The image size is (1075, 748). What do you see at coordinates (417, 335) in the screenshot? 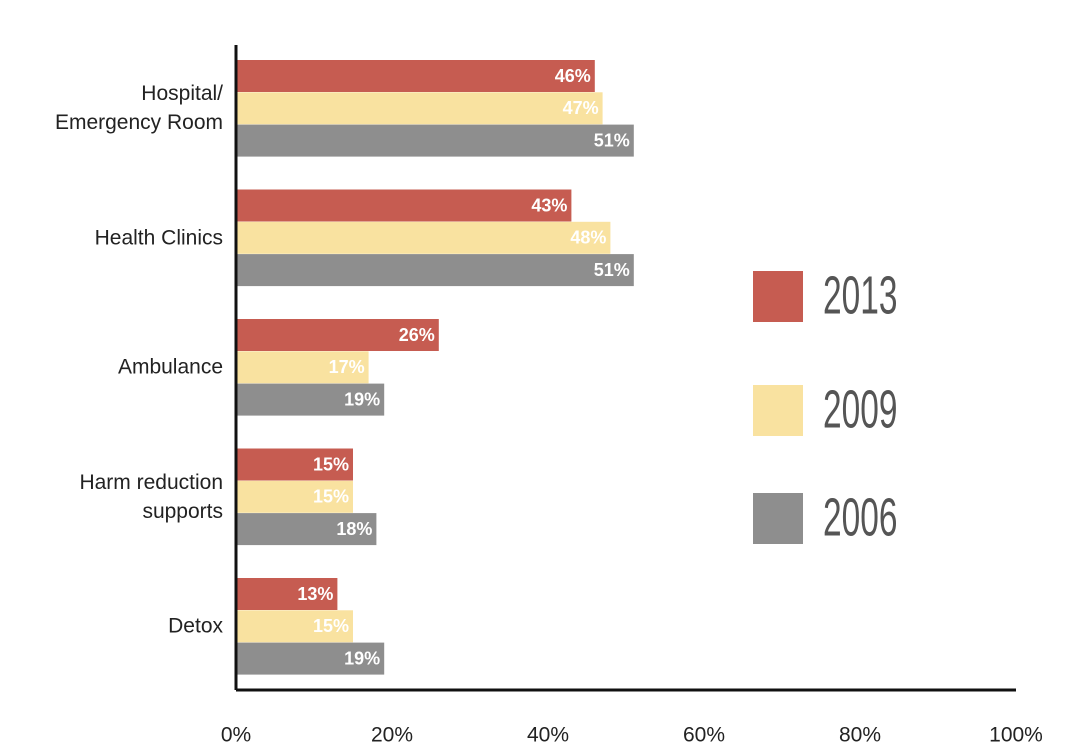
I see `value-label: 26%` at bounding box center [417, 335].